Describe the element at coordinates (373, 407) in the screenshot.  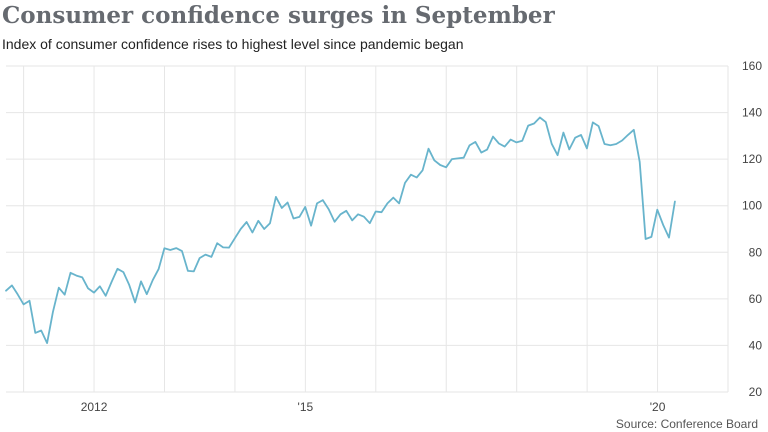
I see `x-axis: 2012 '15 '20` at that location.